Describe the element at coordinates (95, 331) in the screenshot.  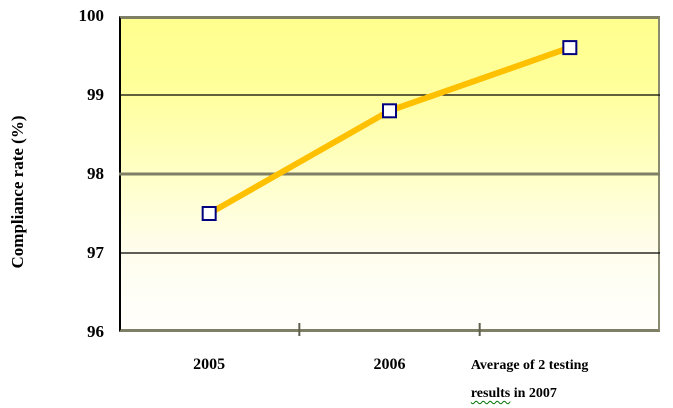
I see `y-tick-label: 96` at that location.